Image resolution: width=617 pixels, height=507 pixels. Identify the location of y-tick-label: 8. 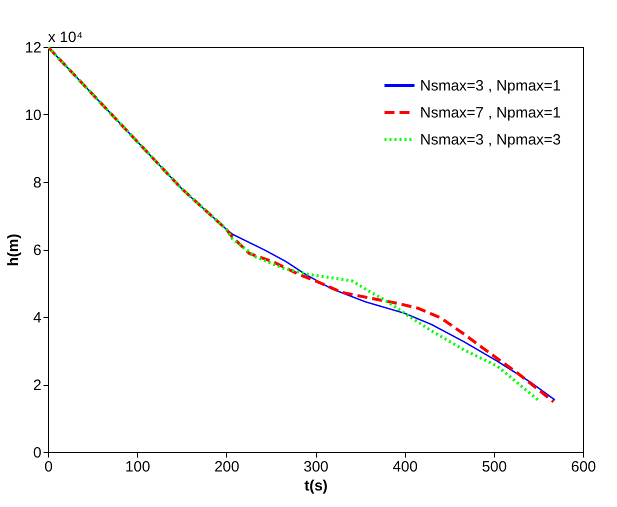
(37, 183).